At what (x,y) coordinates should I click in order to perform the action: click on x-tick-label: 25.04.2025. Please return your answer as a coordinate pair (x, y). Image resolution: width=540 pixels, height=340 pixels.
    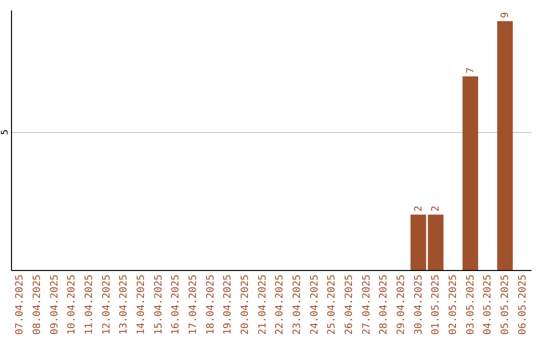
    Looking at the image, I should click on (332, 304).